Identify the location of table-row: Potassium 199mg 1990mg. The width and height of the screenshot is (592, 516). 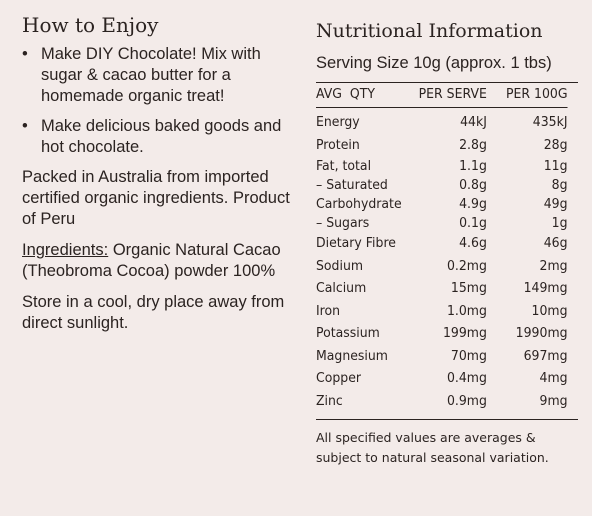
(442, 334).